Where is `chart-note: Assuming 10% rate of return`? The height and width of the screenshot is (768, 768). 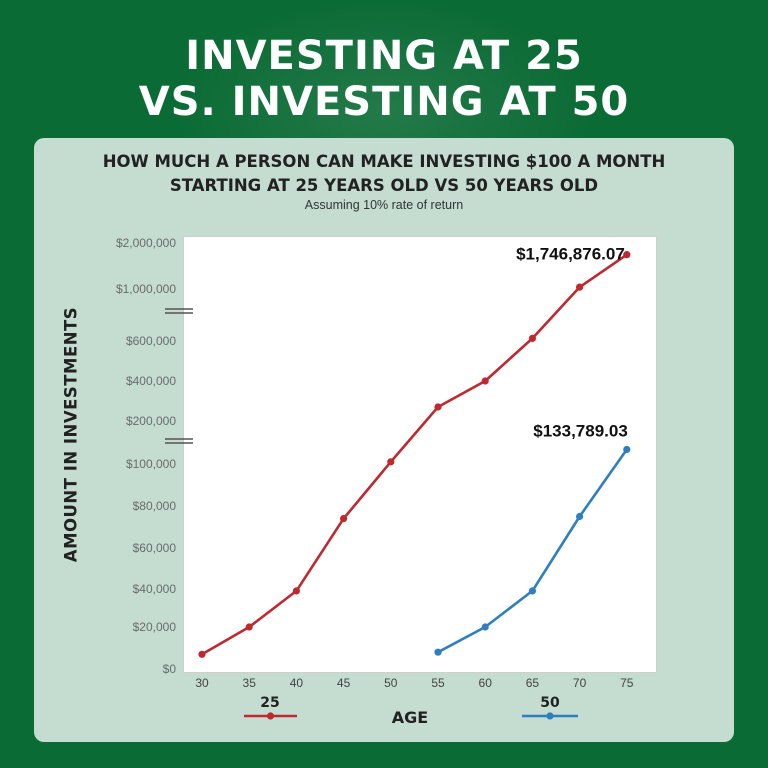 chart-note: Assuming 10% rate of return is located at coordinates (384, 205).